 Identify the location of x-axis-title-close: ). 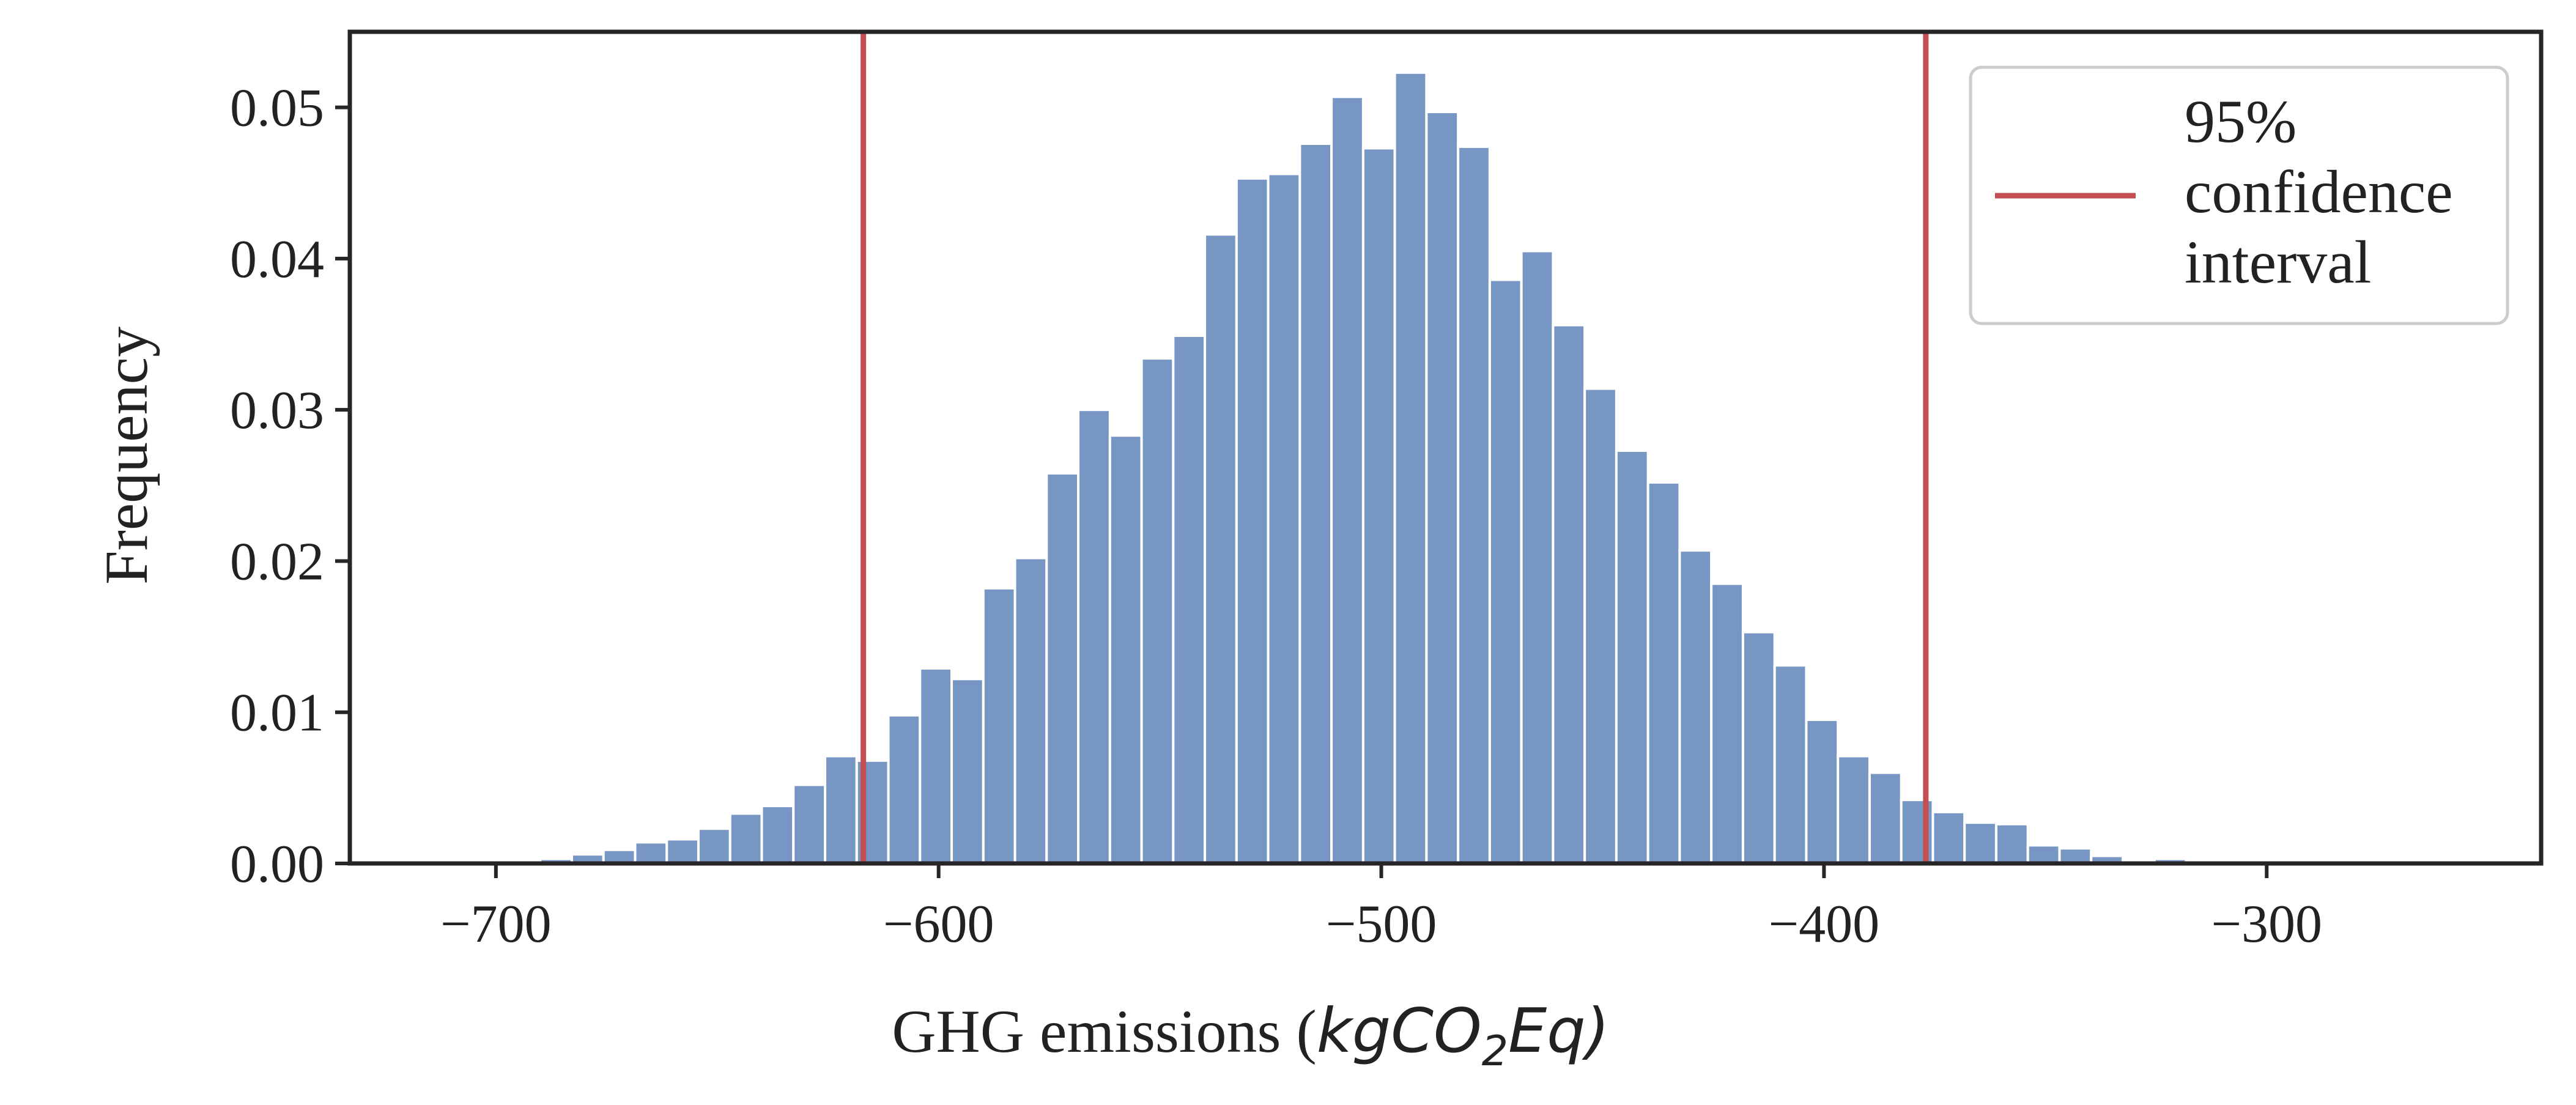
(1596, 1030).